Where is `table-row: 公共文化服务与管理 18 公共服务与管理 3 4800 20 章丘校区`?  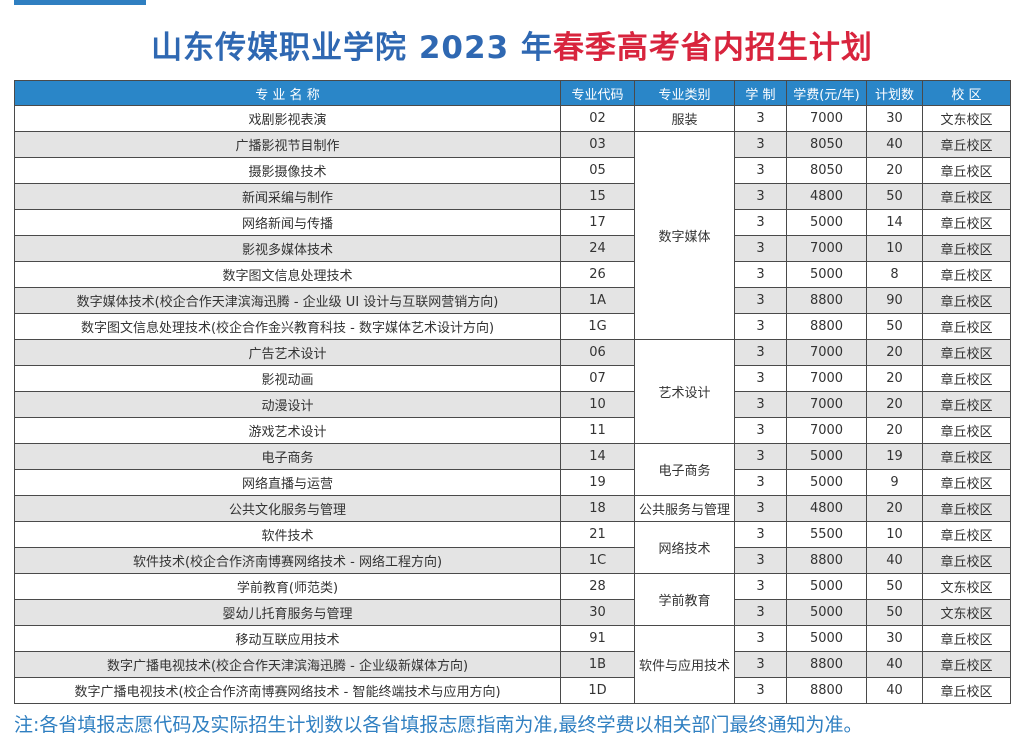 table-row: 公共文化服务与管理 18 公共服务与管理 3 4800 20 章丘校区 is located at coordinates (512, 508).